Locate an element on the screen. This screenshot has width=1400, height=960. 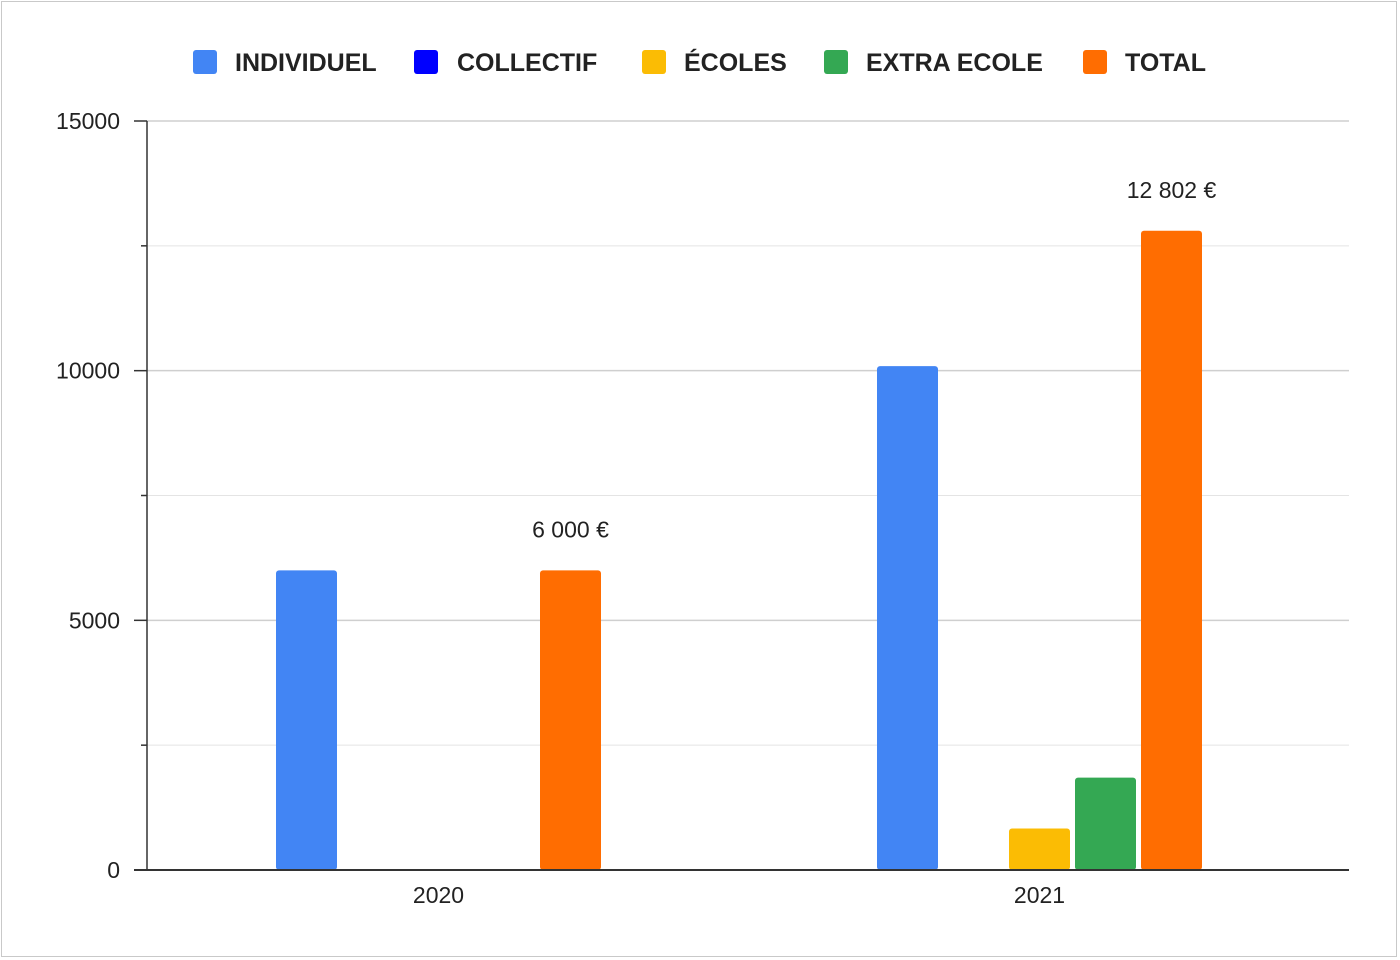
legend-item-individuel: INDIVIDUEL is located at coordinates (285, 63).